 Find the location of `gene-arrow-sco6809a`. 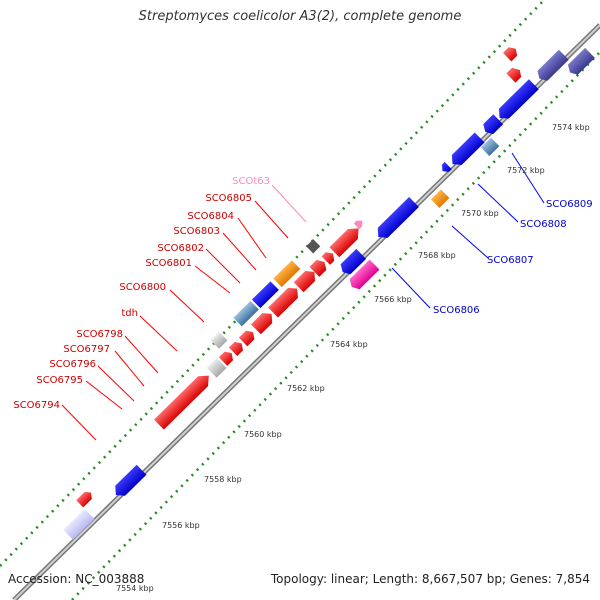

gene-arrow-sco6809a is located at coordinates (446, 166).